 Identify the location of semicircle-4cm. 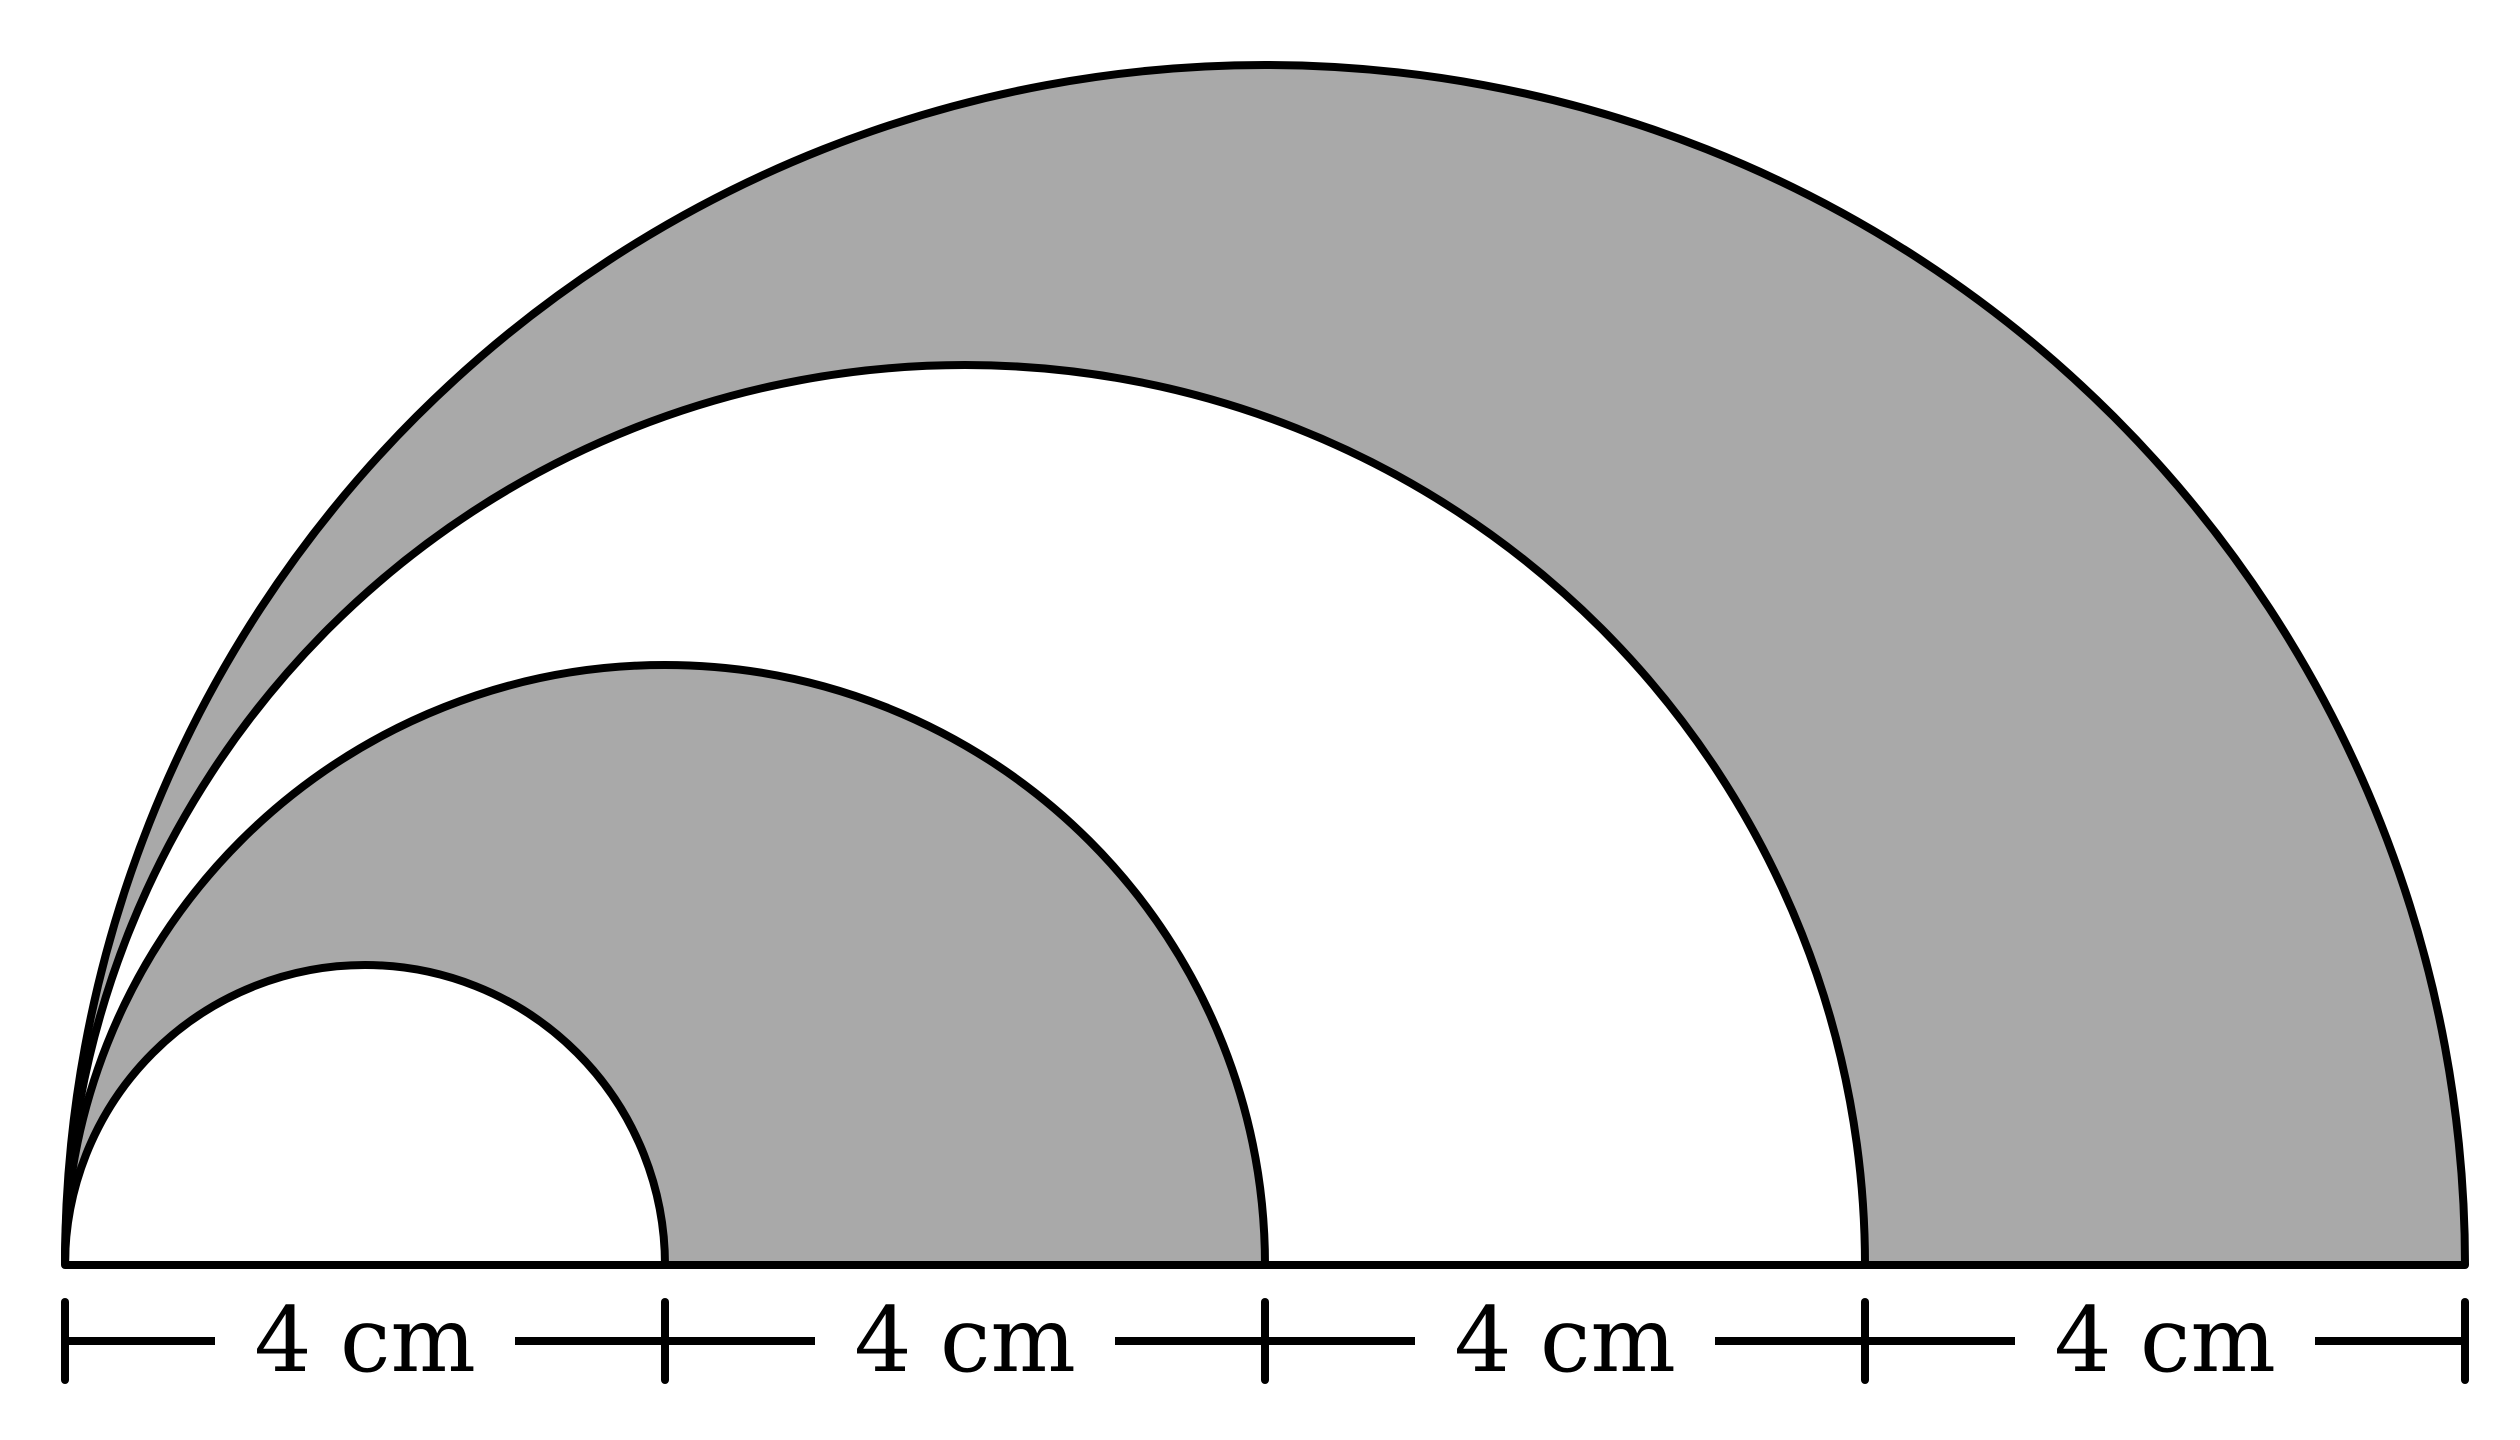
(365, 1113).